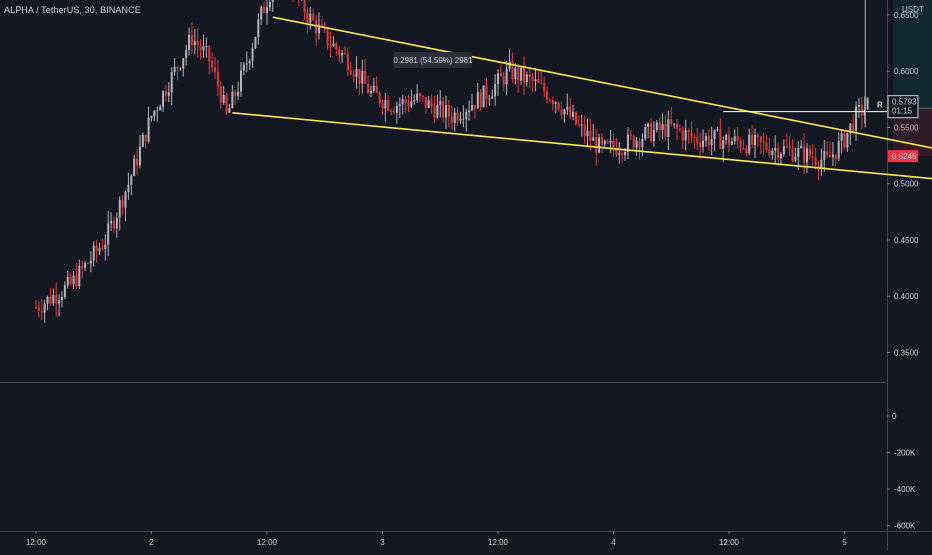  Describe the element at coordinates (906, 71) in the screenshot. I see `price-axis-label: 0.6000` at that location.